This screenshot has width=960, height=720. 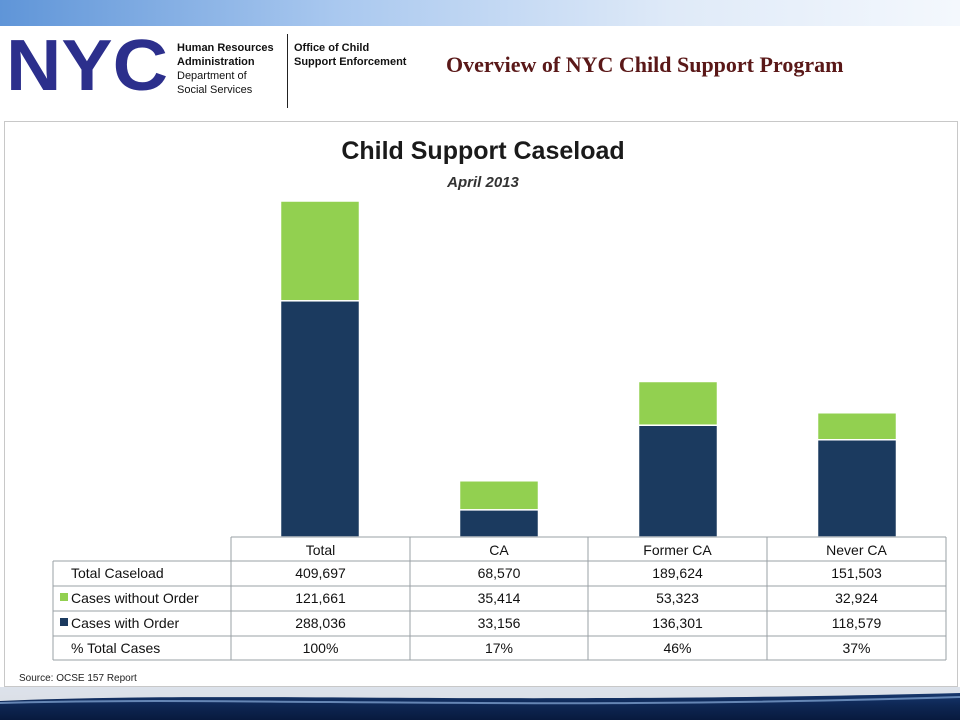 What do you see at coordinates (350, 55) in the screenshot?
I see `ocse-name: Office of Child Support Enforcement` at bounding box center [350, 55].